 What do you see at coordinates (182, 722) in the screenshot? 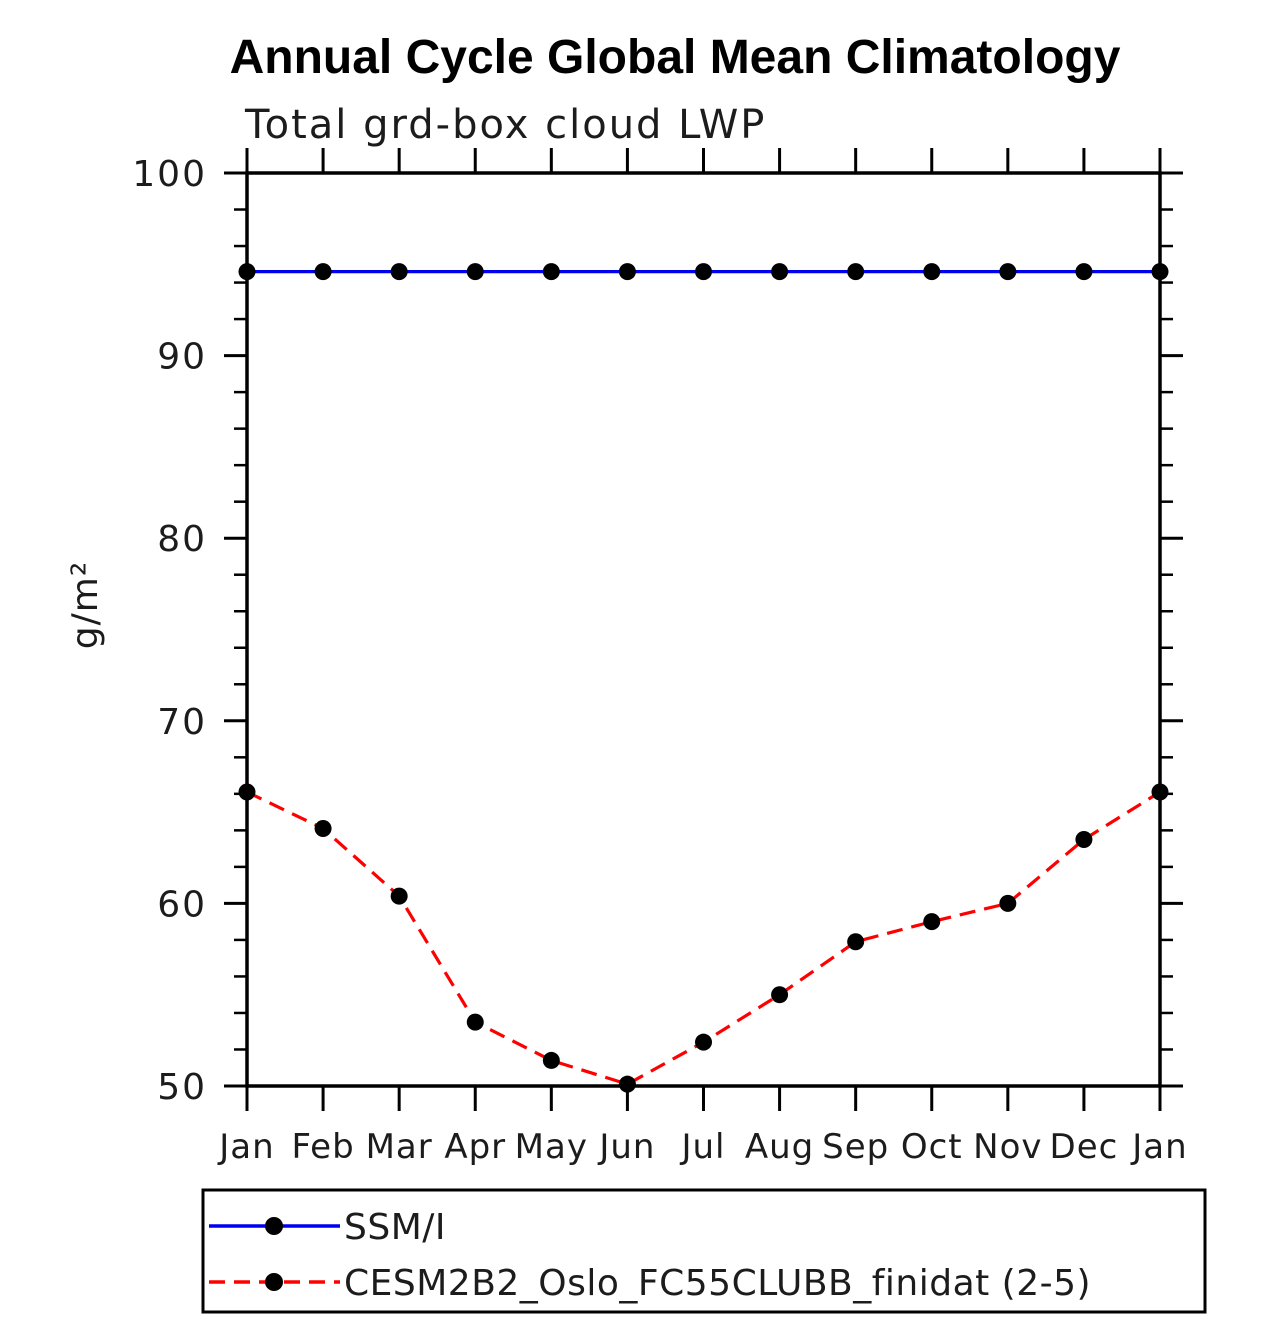
I see `y-tick-label: 70` at bounding box center [182, 722].